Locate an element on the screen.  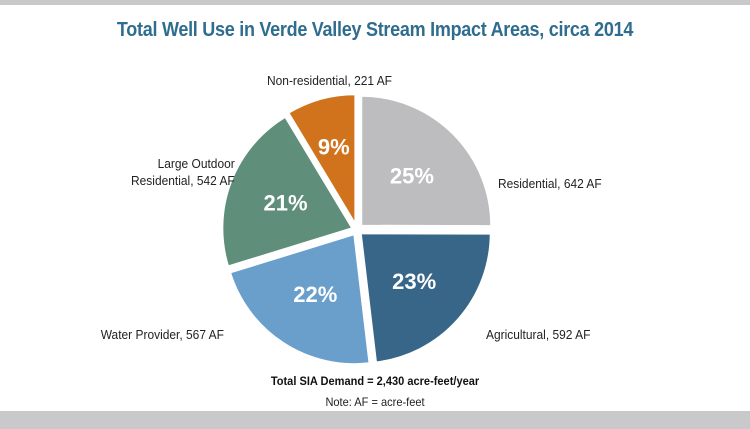
pie-percent-label-agricultural: 23% is located at coordinates (414, 281).